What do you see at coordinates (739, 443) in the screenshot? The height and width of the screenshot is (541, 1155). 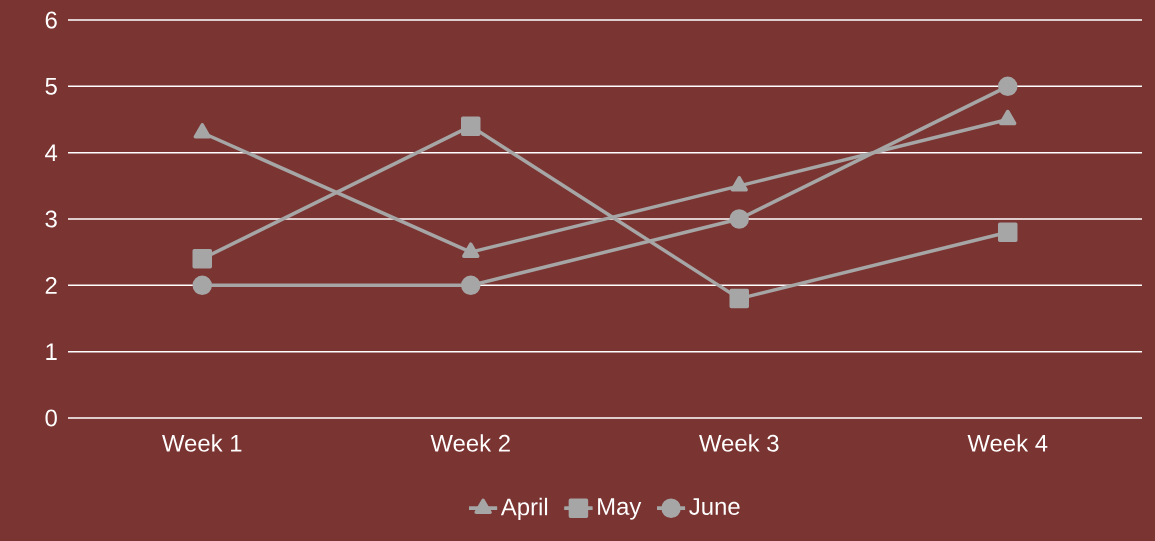 I see `x-tick-label: Week 3` at bounding box center [739, 443].